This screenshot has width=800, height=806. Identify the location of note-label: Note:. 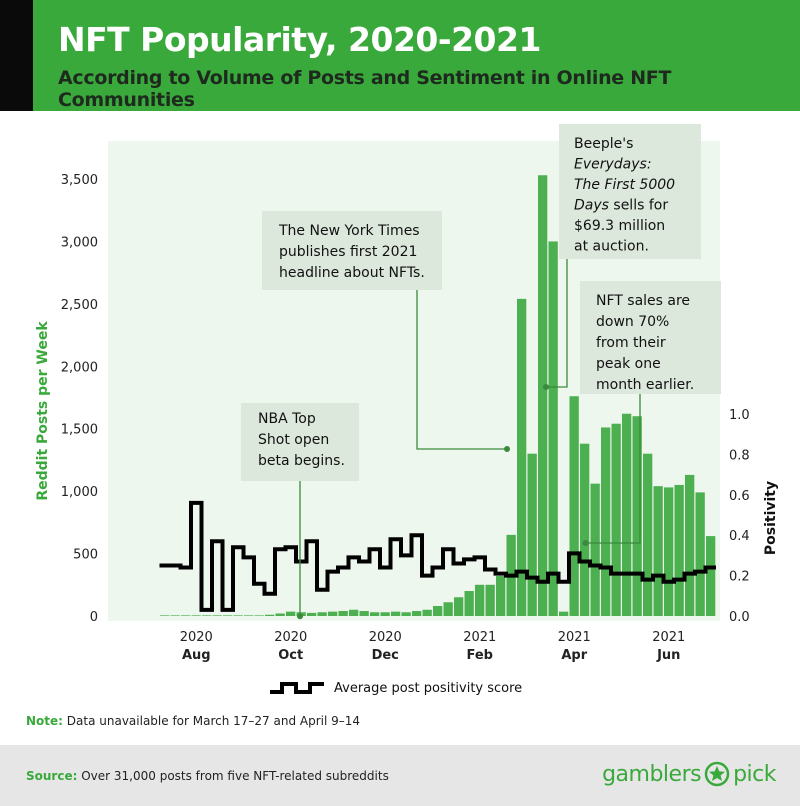
(44, 721).